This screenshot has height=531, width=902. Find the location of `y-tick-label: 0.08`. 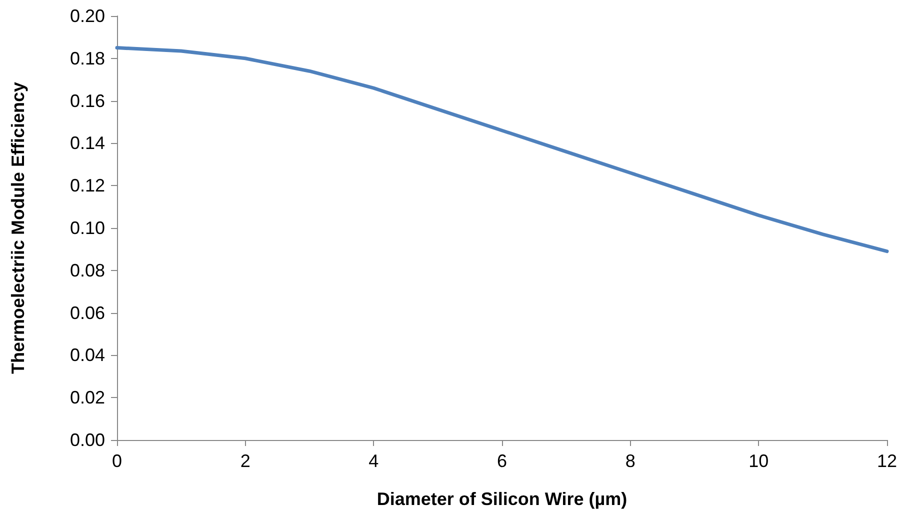

y-tick-label: 0.08 is located at coordinates (87, 270).